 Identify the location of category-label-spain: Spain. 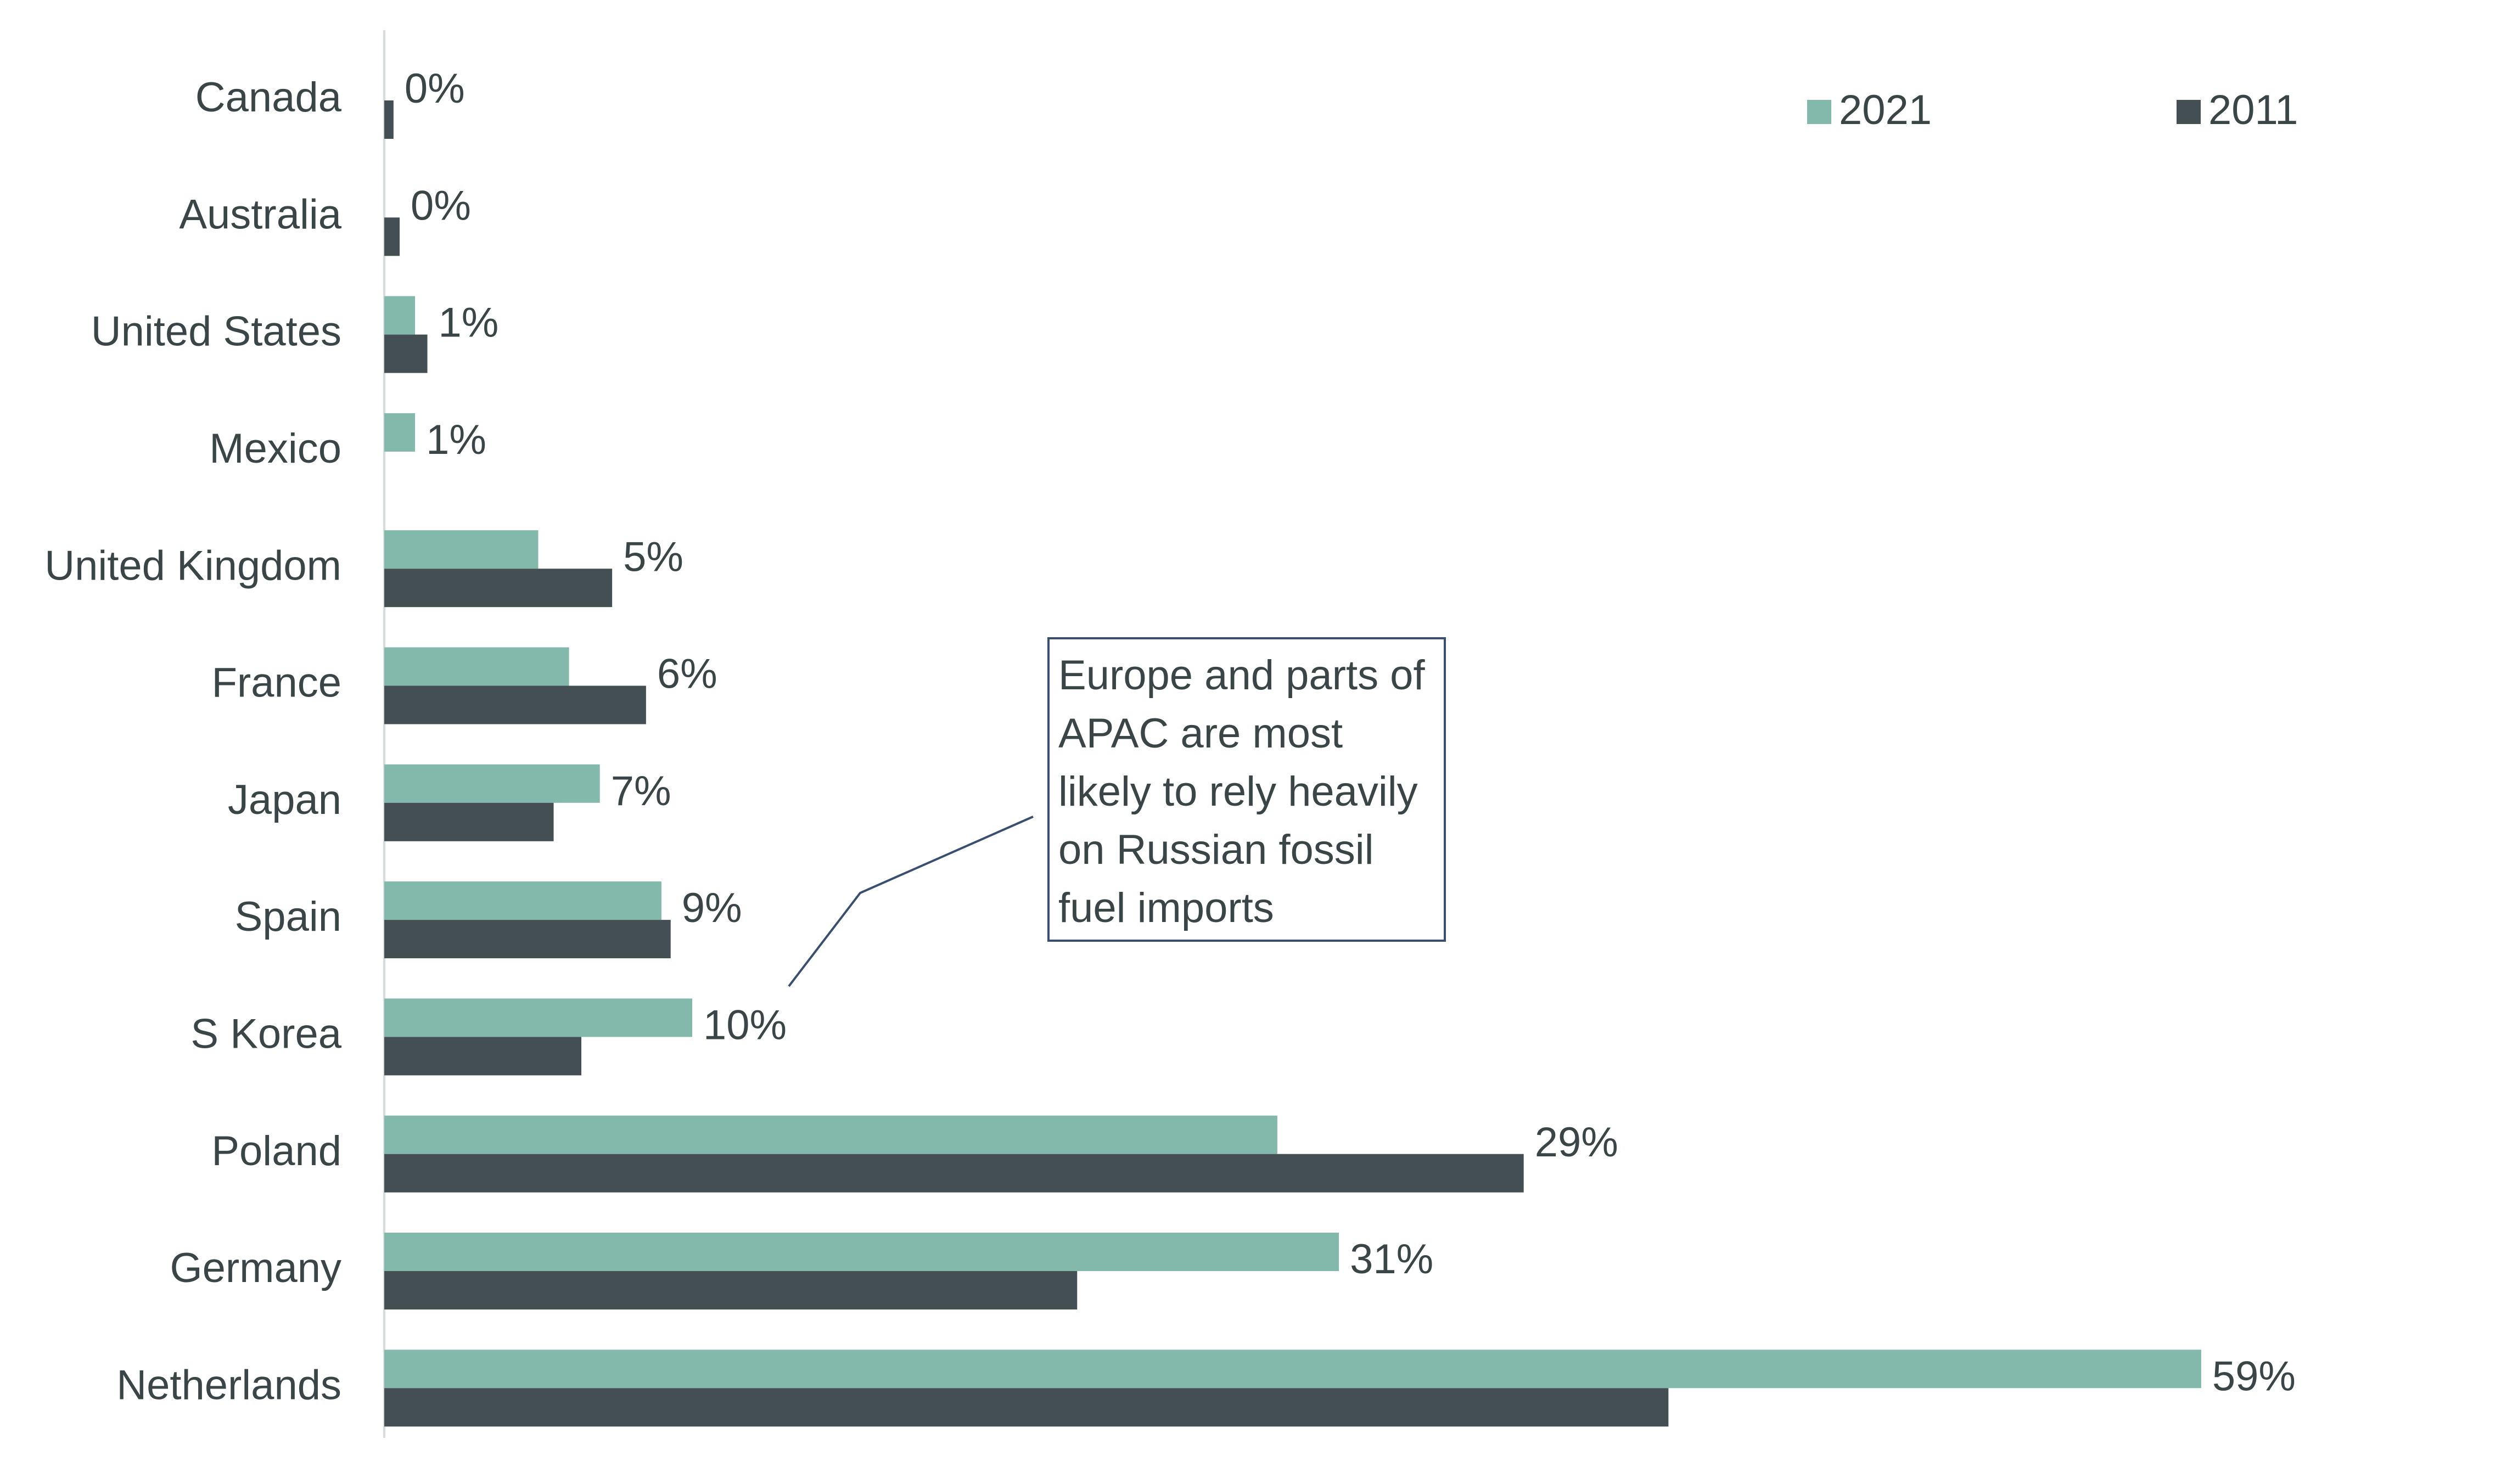
(288, 916).